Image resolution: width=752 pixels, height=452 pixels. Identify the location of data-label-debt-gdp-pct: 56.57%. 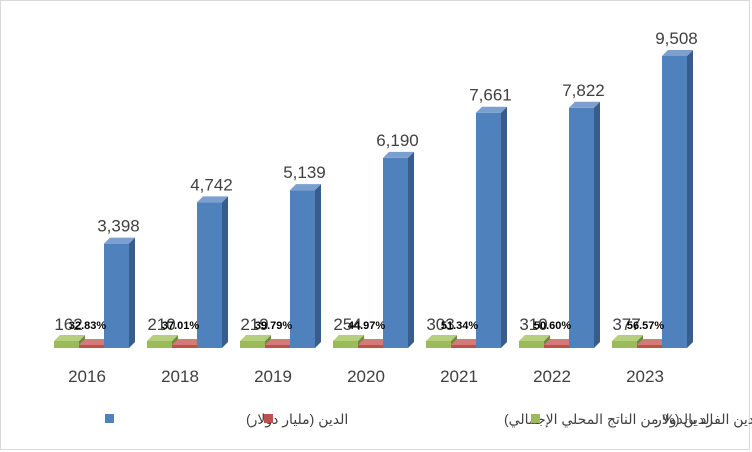
(646, 326).